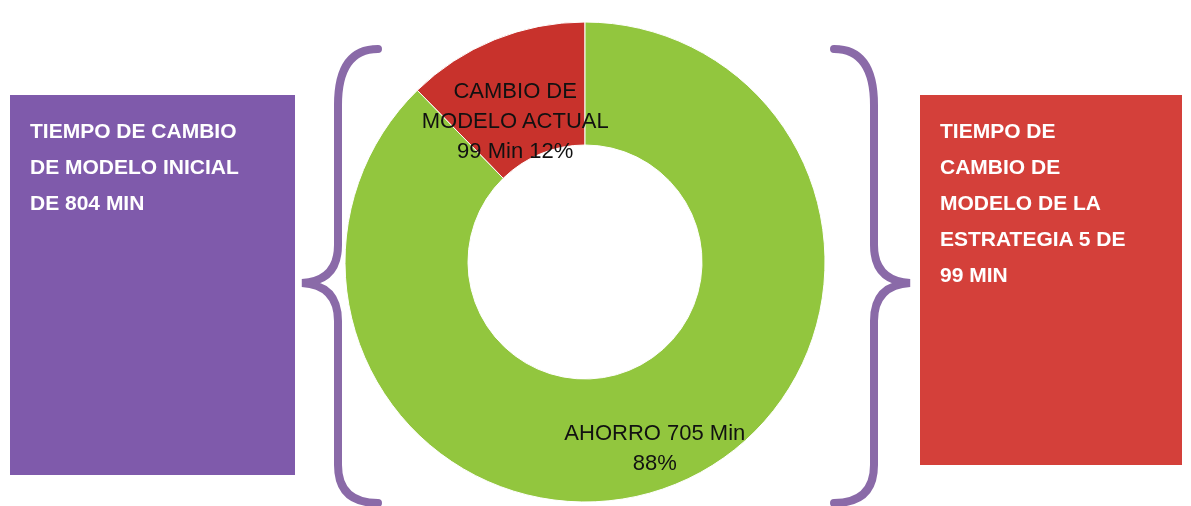 The height and width of the screenshot is (506, 1191). What do you see at coordinates (655, 448) in the screenshot?
I see `slice-label: AHORRO 705 Min 88%` at bounding box center [655, 448].